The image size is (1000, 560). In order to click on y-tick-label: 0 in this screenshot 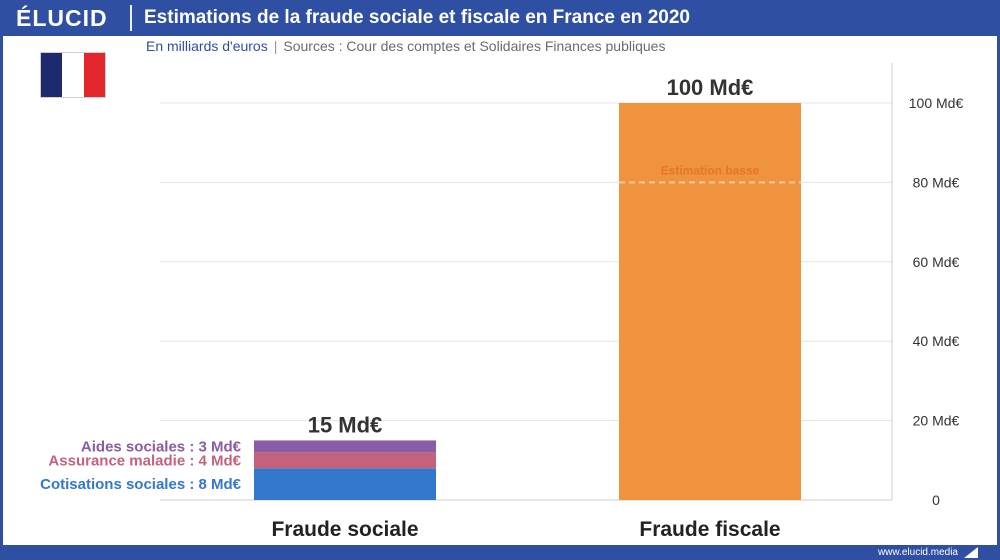, I will do `click(936, 500)`.